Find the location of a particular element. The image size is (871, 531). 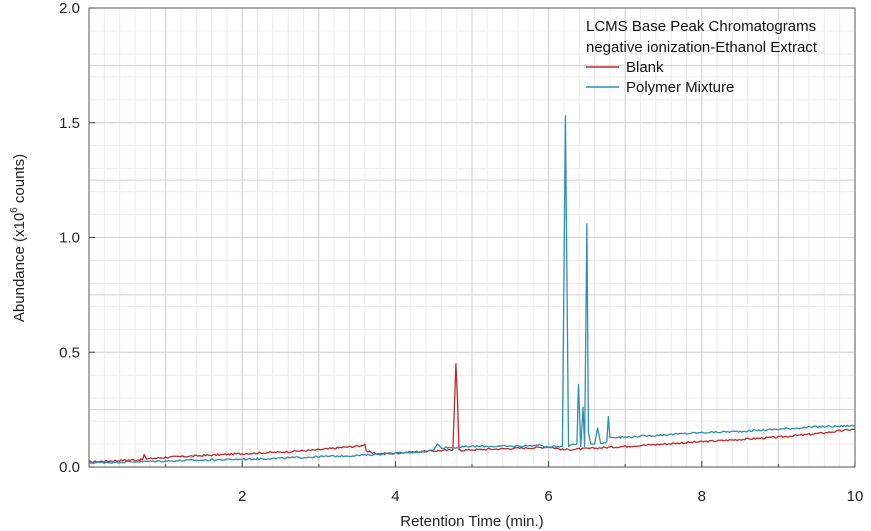

x-axis-title: Retention Time (min.) is located at coordinates (471, 521).